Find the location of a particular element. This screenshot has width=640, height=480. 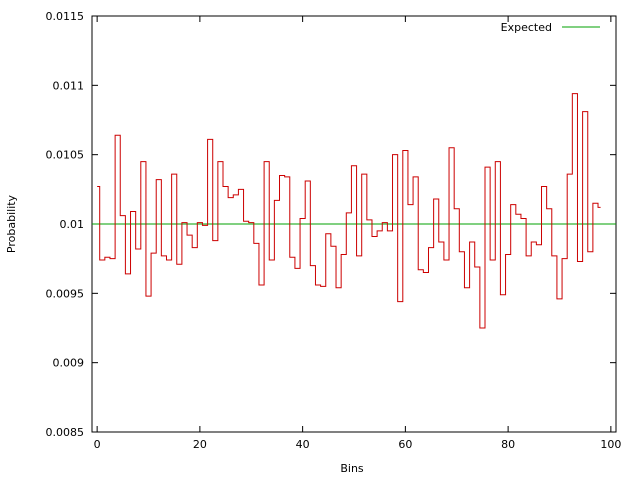

x-tick-label: 20 is located at coordinates (200, 444).